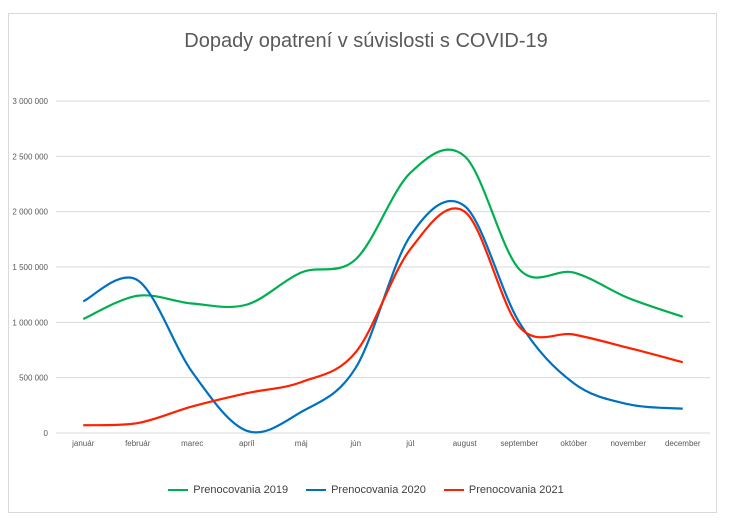  I want to click on x-tick-label: január, so click(83, 443).